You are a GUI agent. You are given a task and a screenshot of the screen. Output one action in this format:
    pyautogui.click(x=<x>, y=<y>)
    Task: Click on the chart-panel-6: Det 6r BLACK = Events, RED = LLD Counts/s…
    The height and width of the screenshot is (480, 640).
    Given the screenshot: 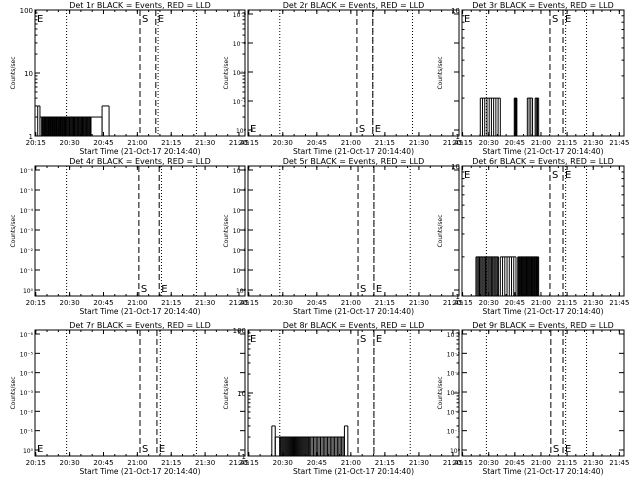 What is the action you would take?
    pyautogui.click(x=533, y=236)
    